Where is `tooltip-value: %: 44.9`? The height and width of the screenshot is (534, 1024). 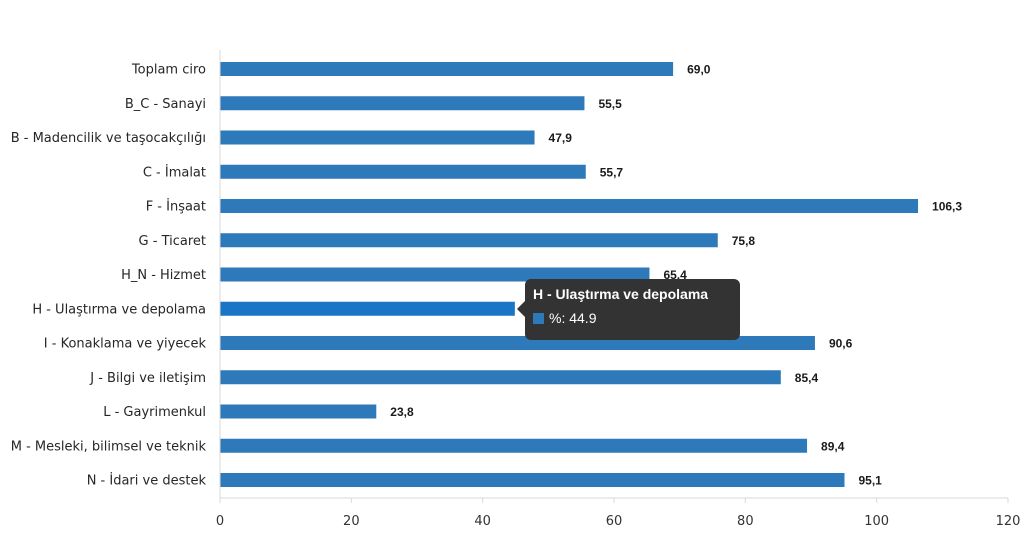
tooltip-value: %: 44.9 is located at coordinates (573, 318).